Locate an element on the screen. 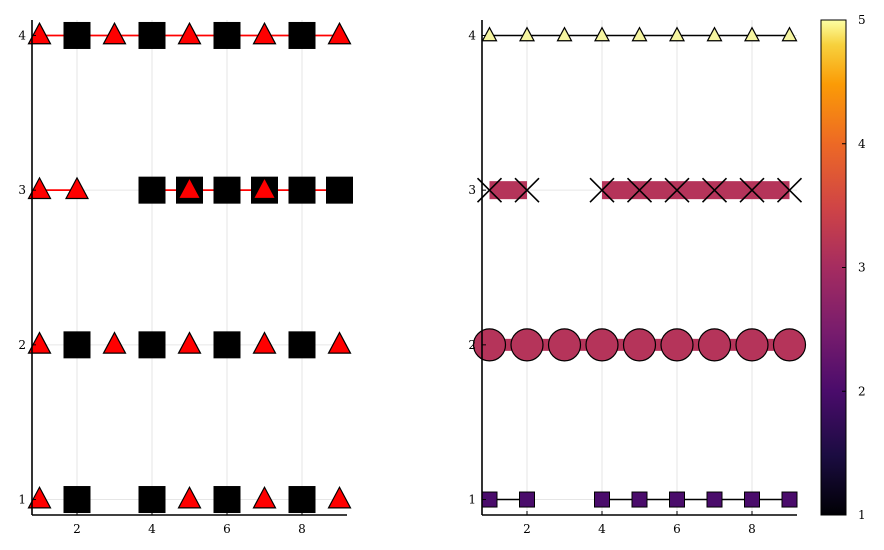  colorbar-tick-label: 3 is located at coordinates (862, 268).